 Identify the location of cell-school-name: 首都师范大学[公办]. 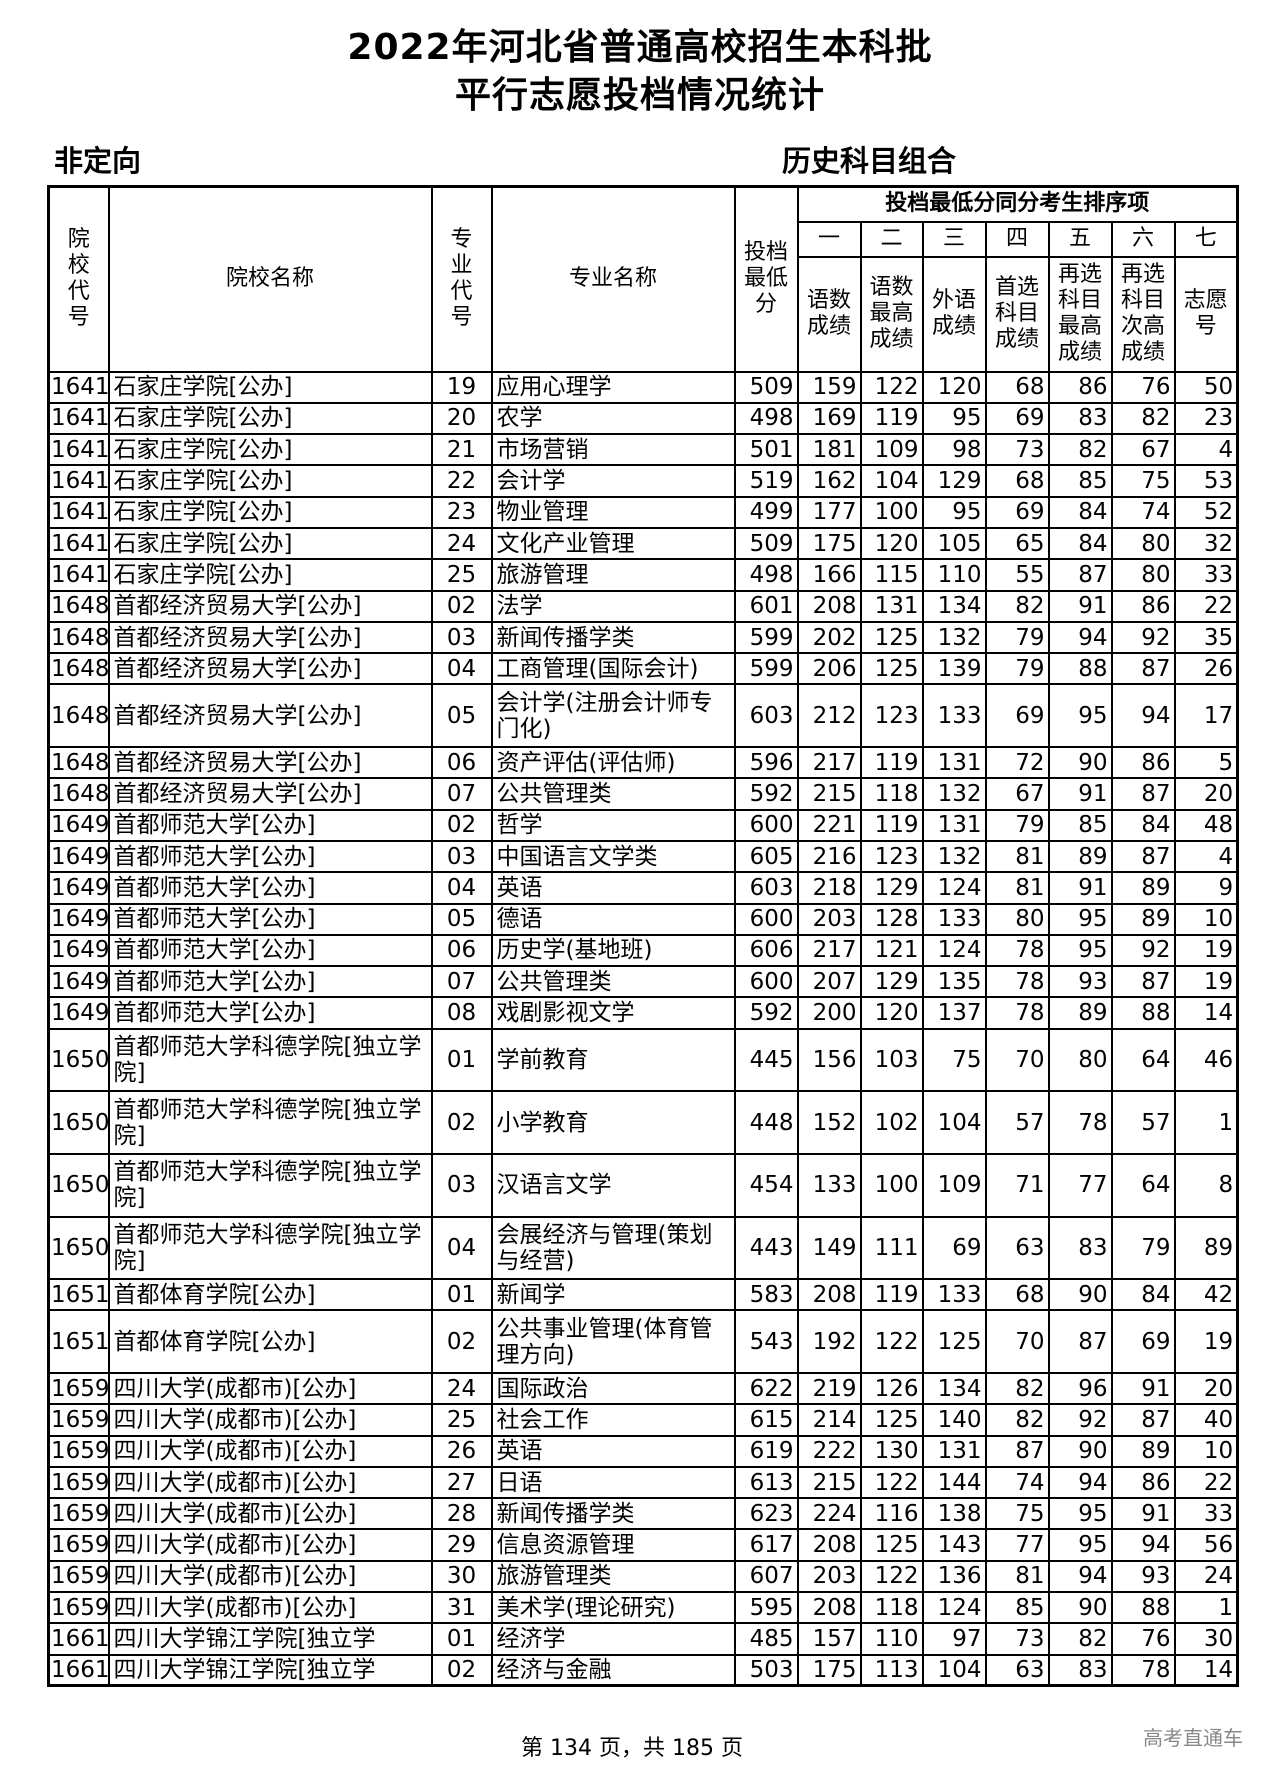
(270, 856).